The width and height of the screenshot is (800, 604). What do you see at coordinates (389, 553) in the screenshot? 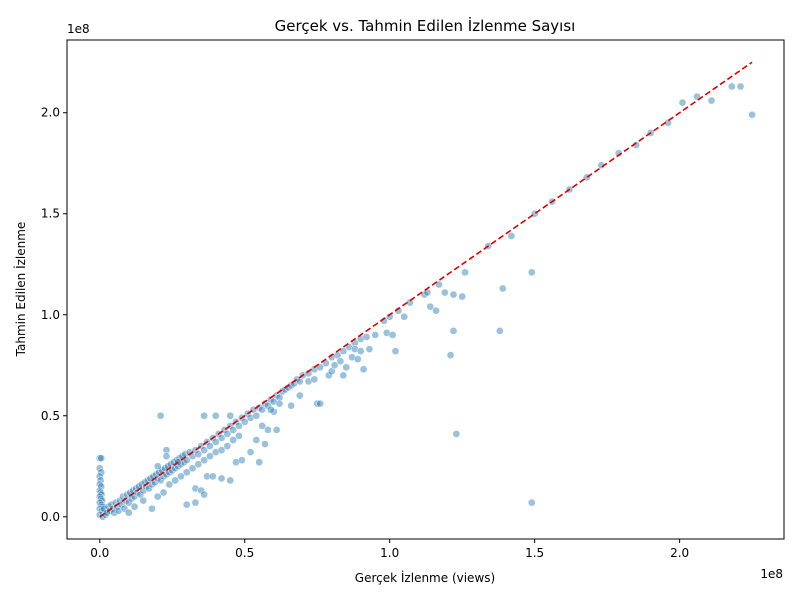
I see `x-tick-label: 1.0` at bounding box center [389, 553].